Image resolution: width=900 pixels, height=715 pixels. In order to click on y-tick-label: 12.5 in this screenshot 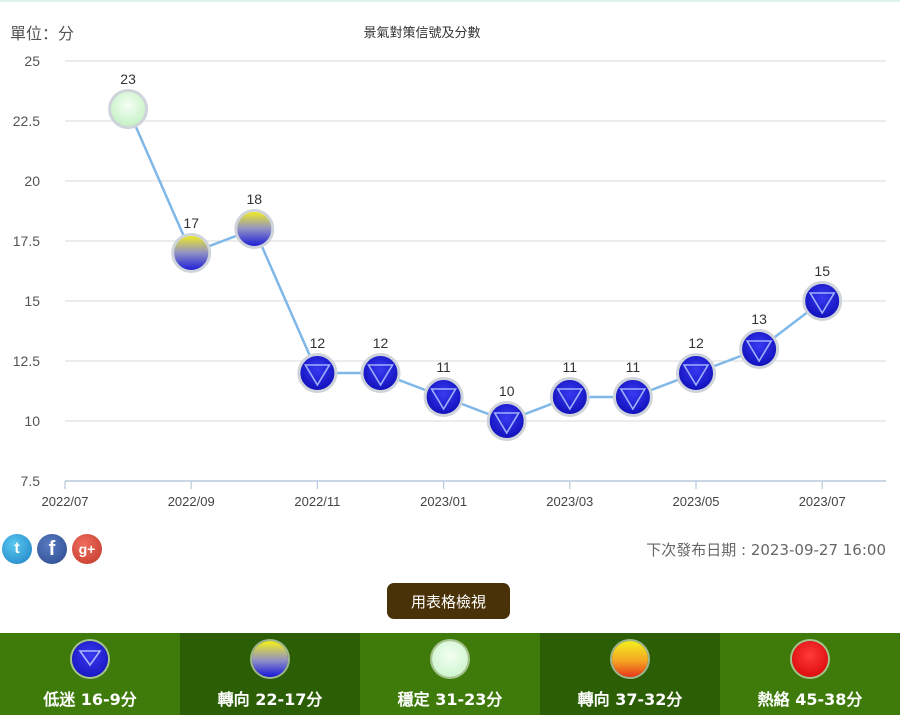, I will do `click(26, 361)`.